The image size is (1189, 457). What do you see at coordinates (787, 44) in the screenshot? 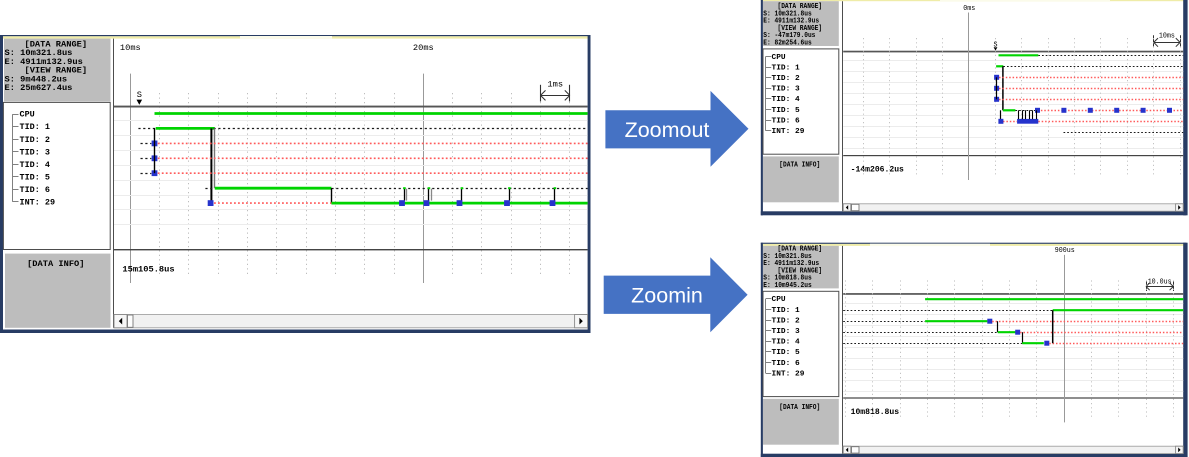
I see `svg-text: E: 82m254.6us` at bounding box center [787, 44].